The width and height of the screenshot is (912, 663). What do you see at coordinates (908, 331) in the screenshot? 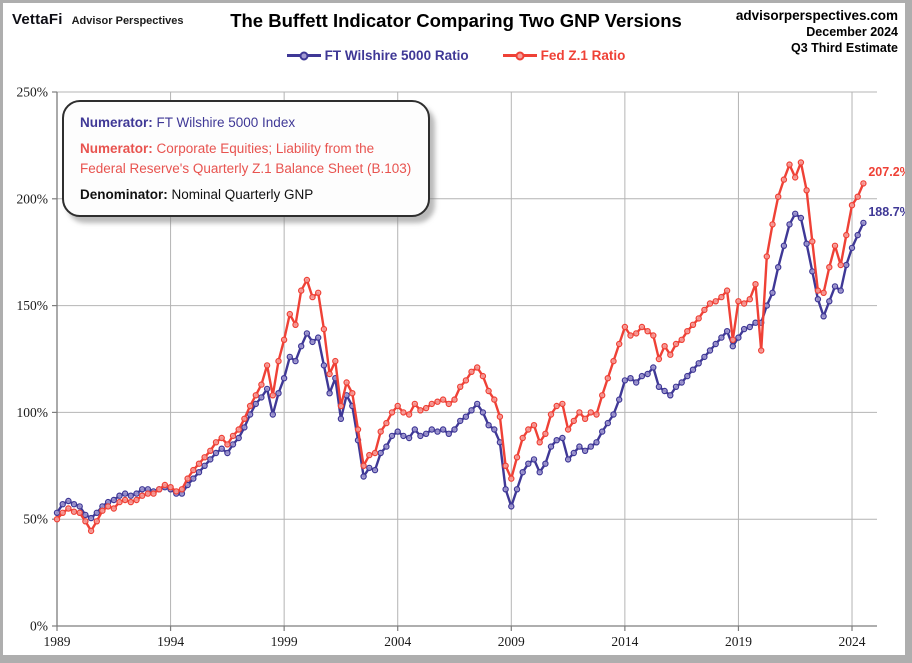
I see `frame-edge` at bounding box center [908, 331].